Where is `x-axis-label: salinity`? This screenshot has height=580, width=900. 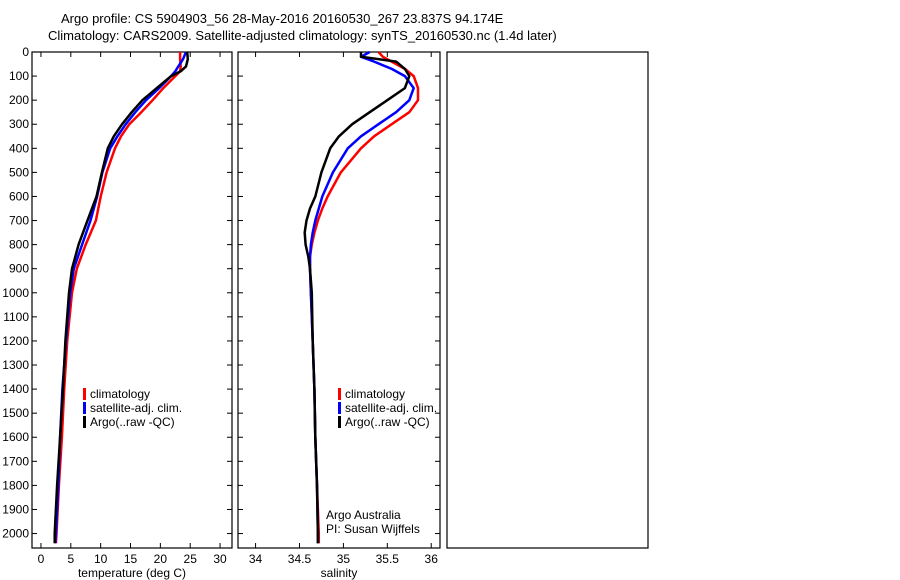
x-axis-label: salinity is located at coordinates (339, 573).